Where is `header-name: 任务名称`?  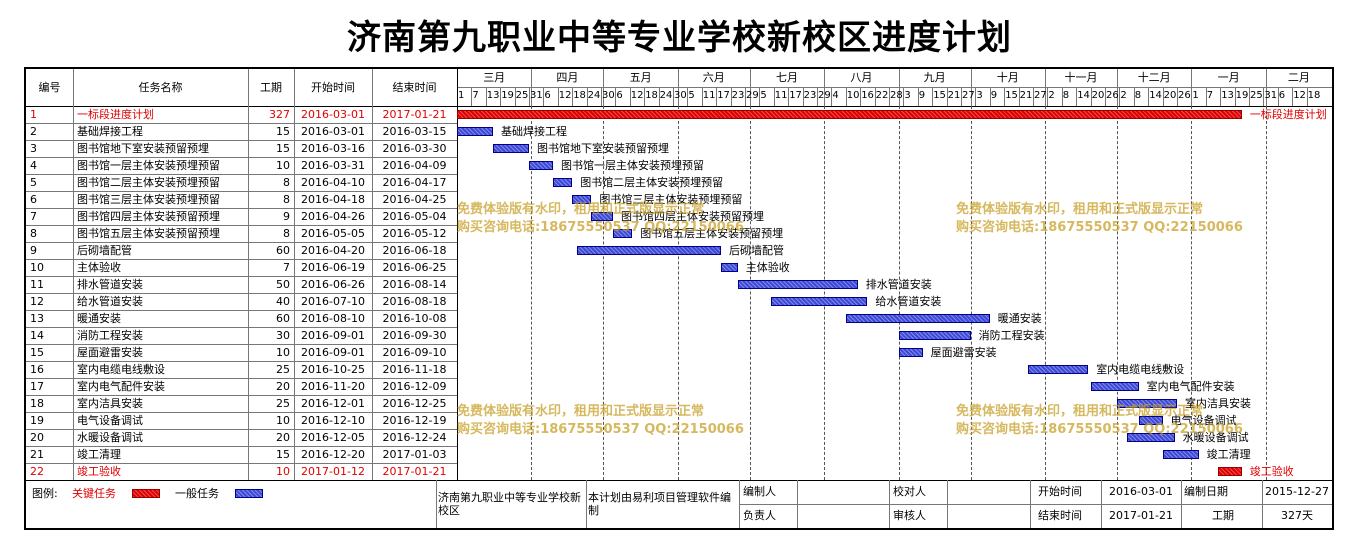
header-name: 任务名称 is located at coordinates (160, 87).